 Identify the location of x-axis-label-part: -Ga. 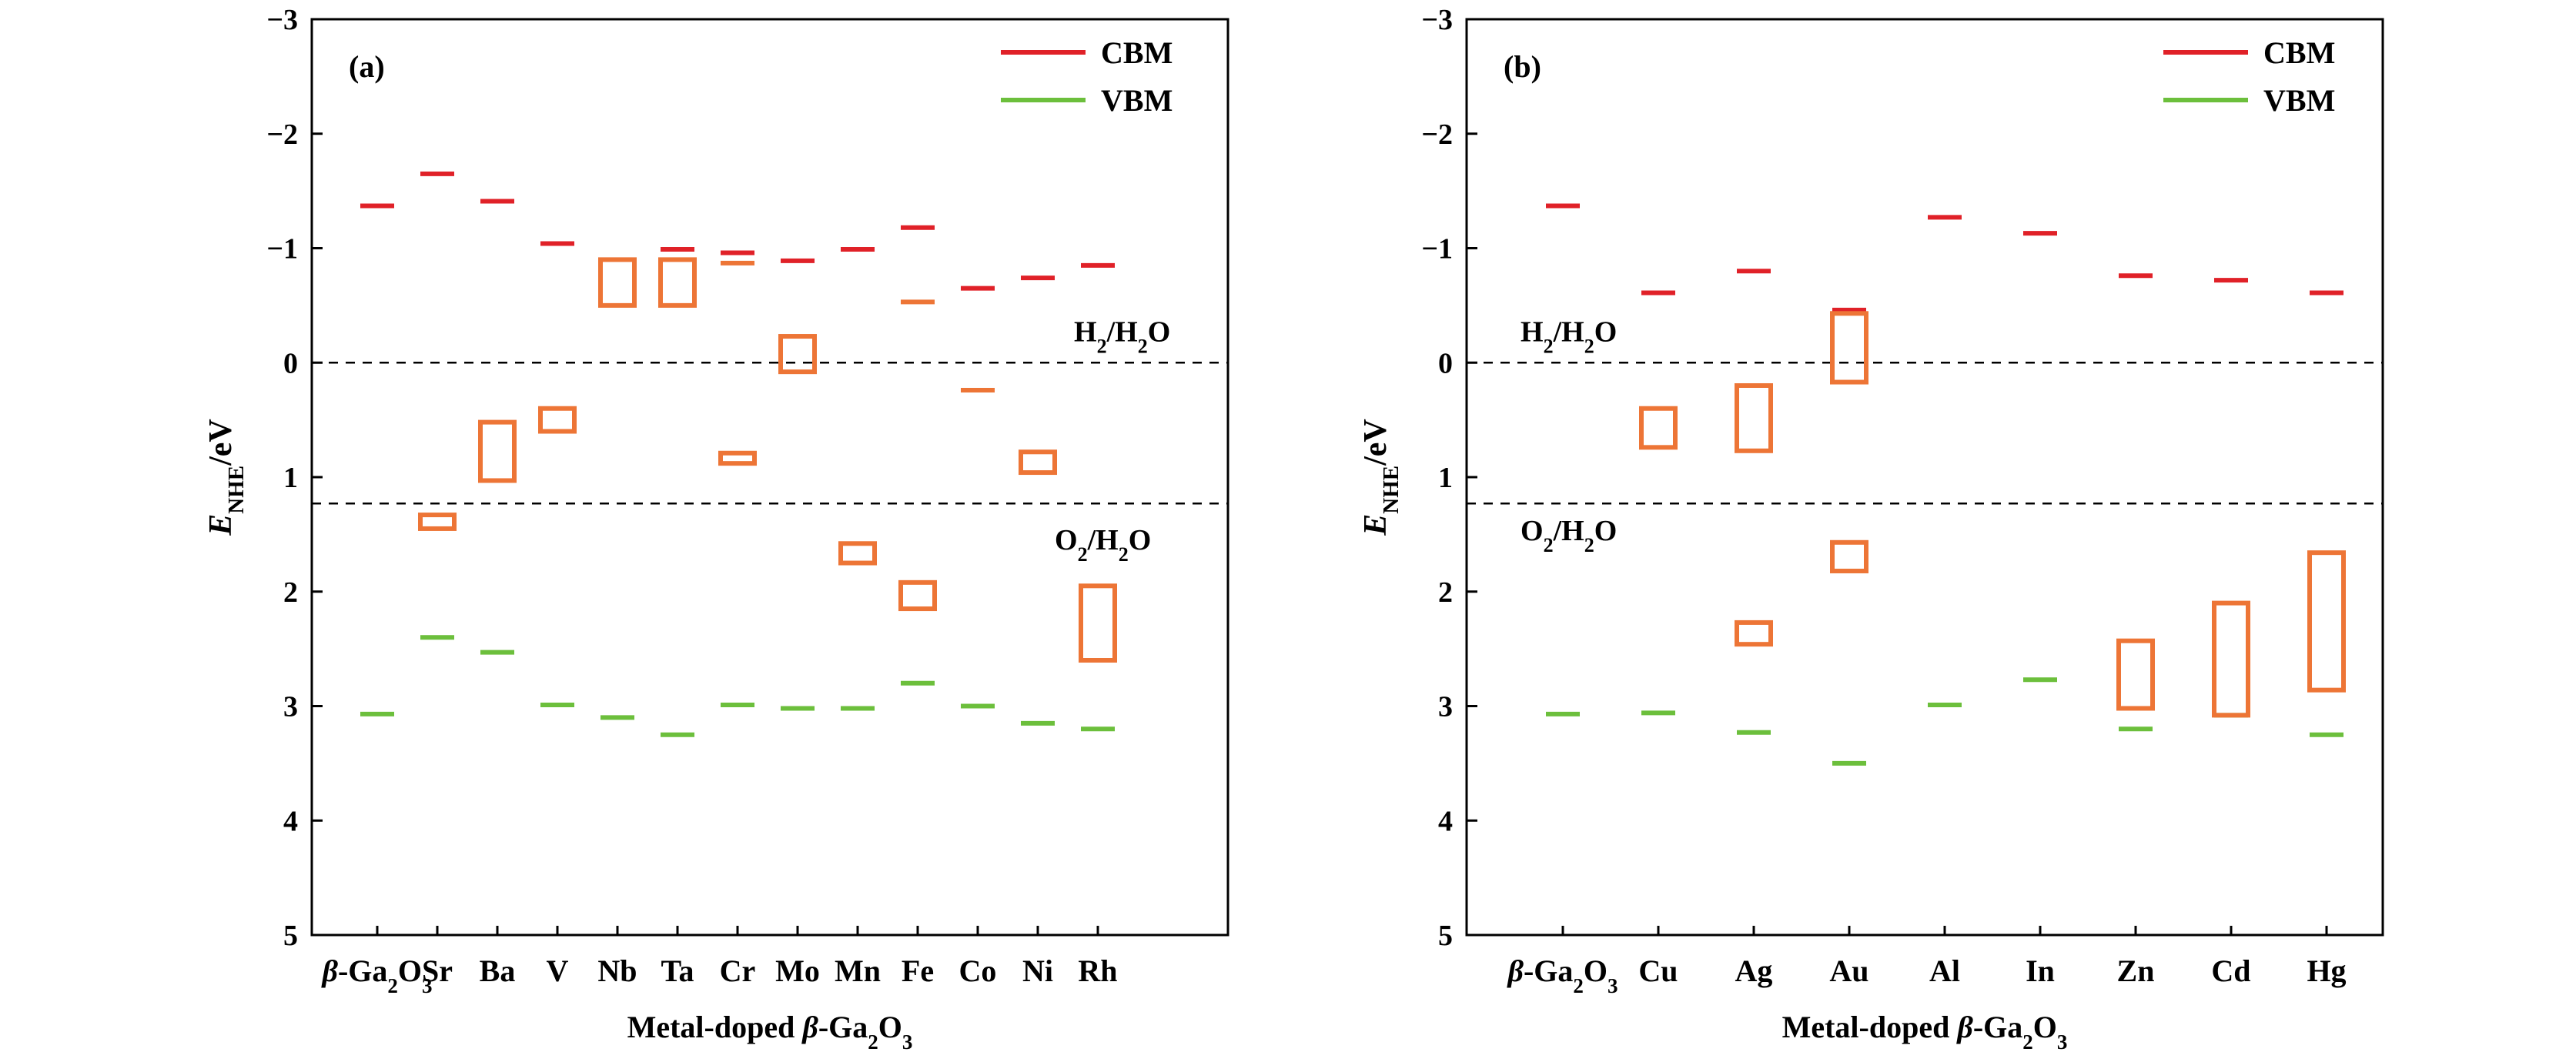
(1998, 1027).